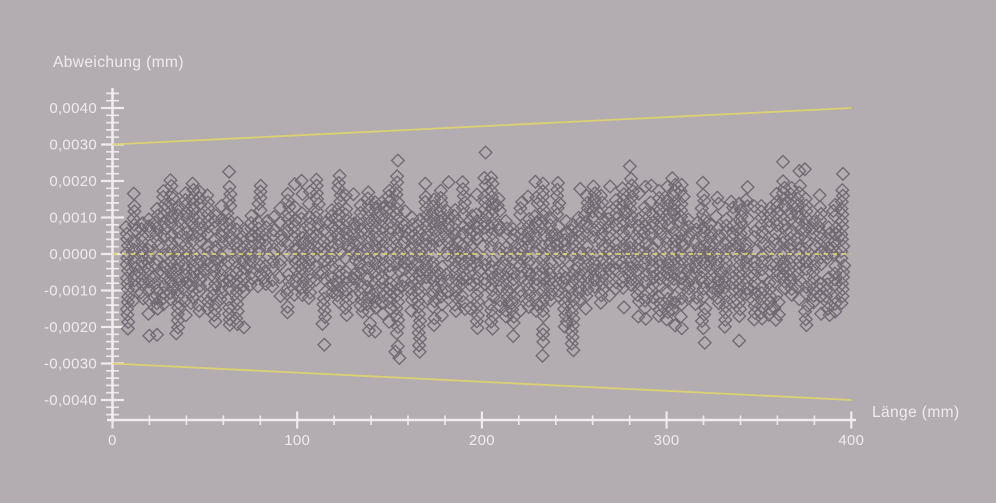 The image size is (996, 503). Describe the element at coordinates (482, 440) in the screenshot. I see `x-tick-label: 200` at that location.